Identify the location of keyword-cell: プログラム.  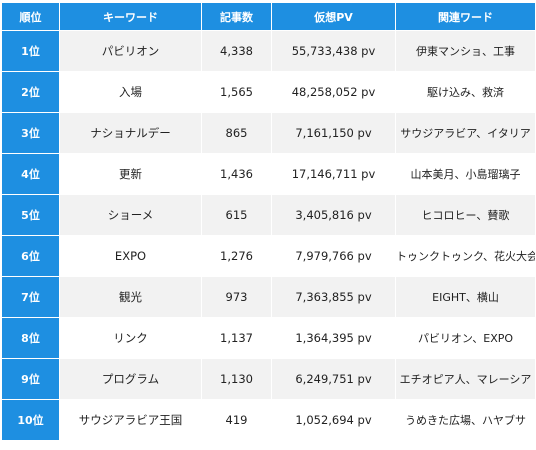
(130, 379).